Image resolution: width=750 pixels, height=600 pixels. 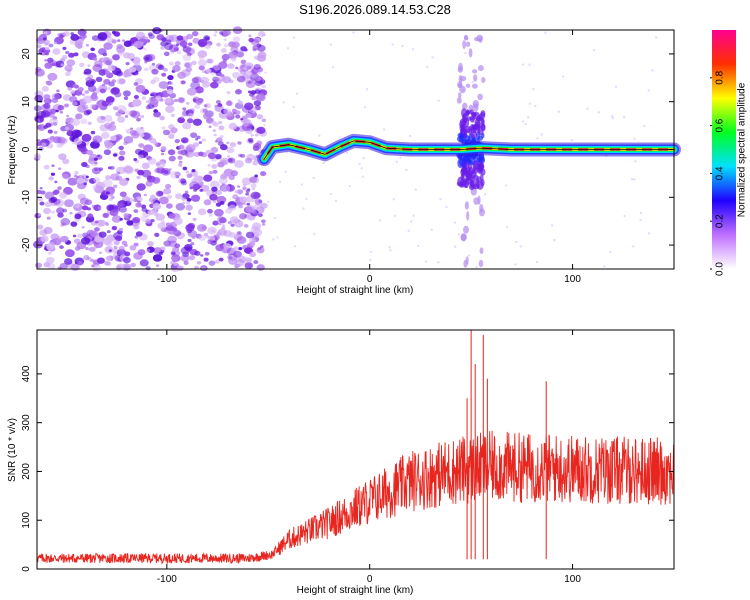 What do you see at coordinates (720, 125) in the screenshot?
I see `colorbar-tick-label: 0.6` at bounding box center [720, 125].